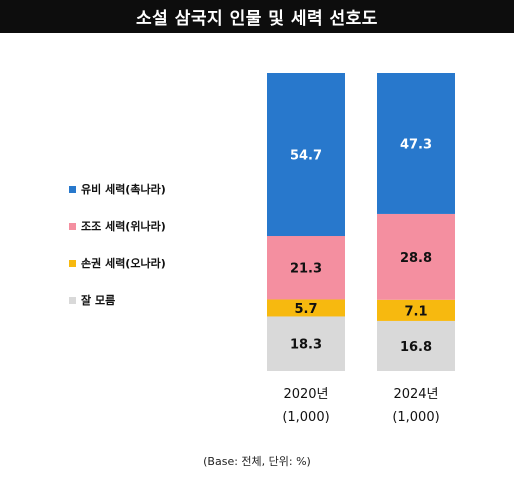  Describe the element at coordinates (72, 300) in the screenshot. I see `legend-swatch-unknown` at that location.